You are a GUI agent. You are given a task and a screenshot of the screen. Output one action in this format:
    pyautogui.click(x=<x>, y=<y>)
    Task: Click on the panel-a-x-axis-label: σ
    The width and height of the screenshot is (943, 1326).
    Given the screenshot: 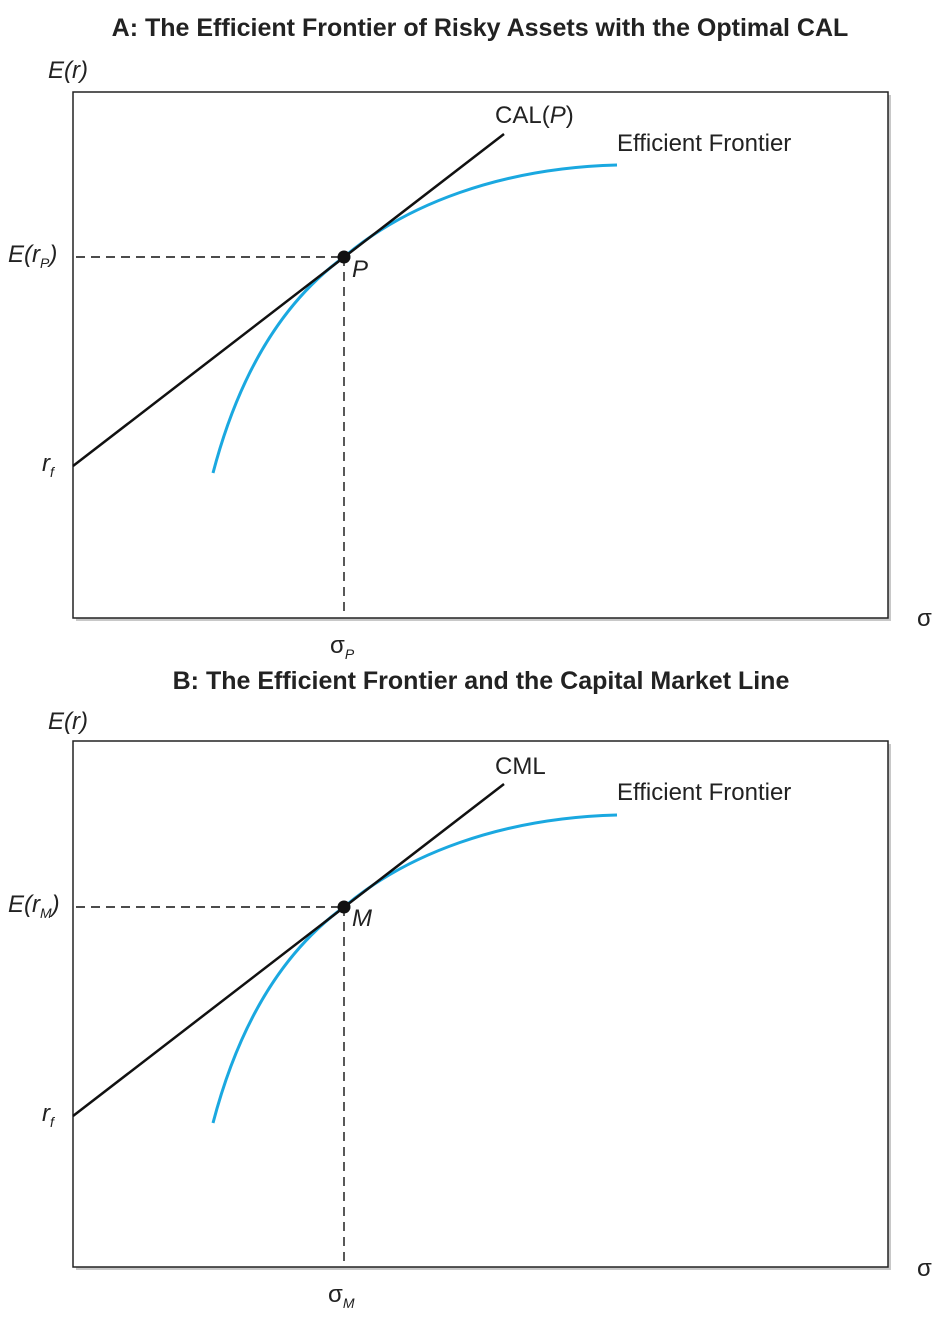 What is the action you would take?
    pyautogui.click(x=924, y=618)
    